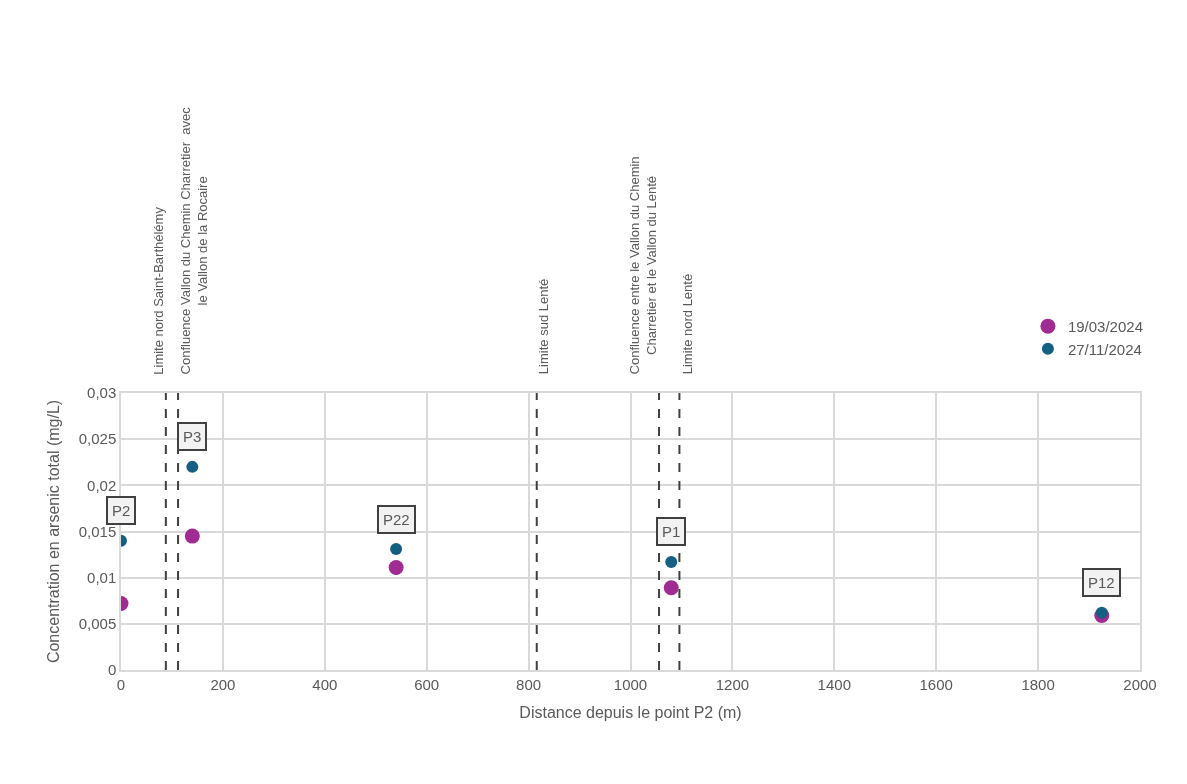 The height and width of the screenshot is (784, 1187). I want to click on legend-label: 19/03/2024, so click(1105, 326).